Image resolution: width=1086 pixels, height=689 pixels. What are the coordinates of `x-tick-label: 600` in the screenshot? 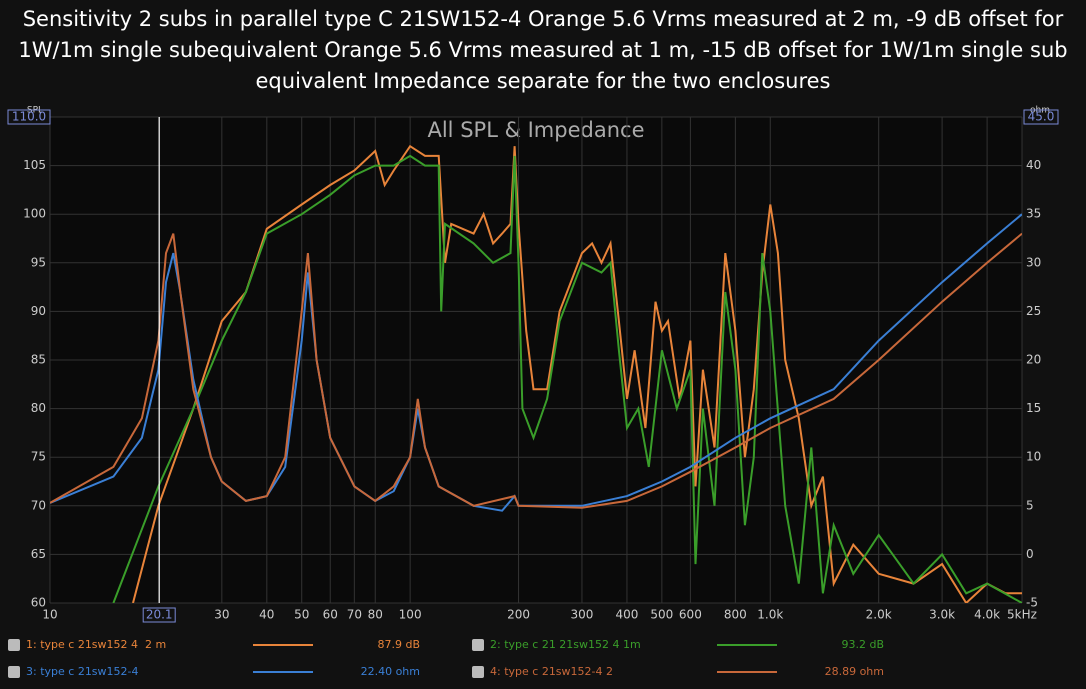 It's located at (690, 615).